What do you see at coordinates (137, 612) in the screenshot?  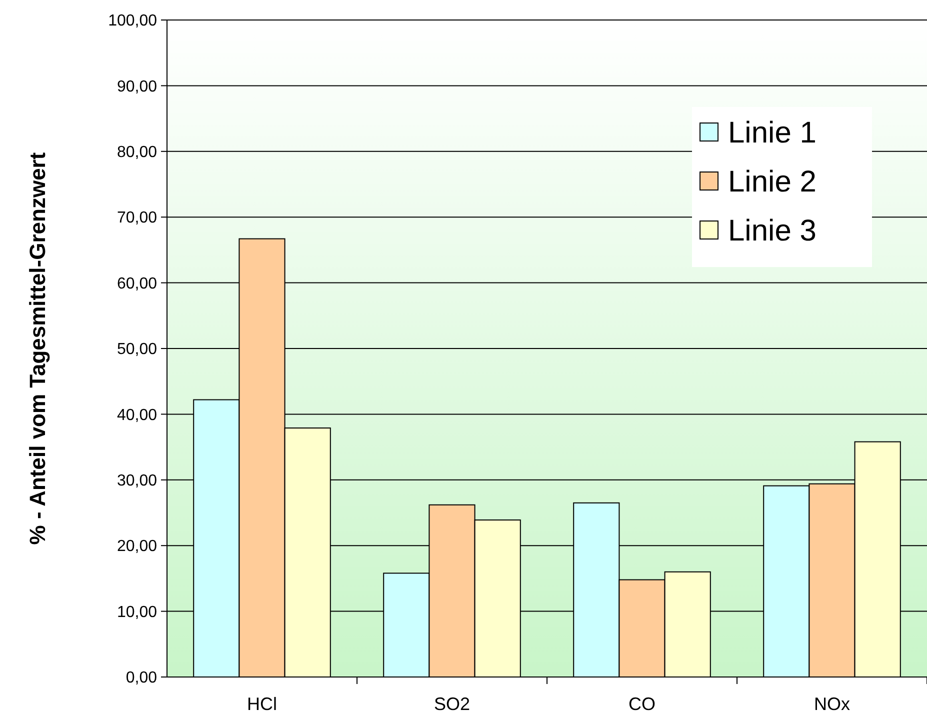 I see `y-tick-label: 10,00` at bounding box center [137, 612].